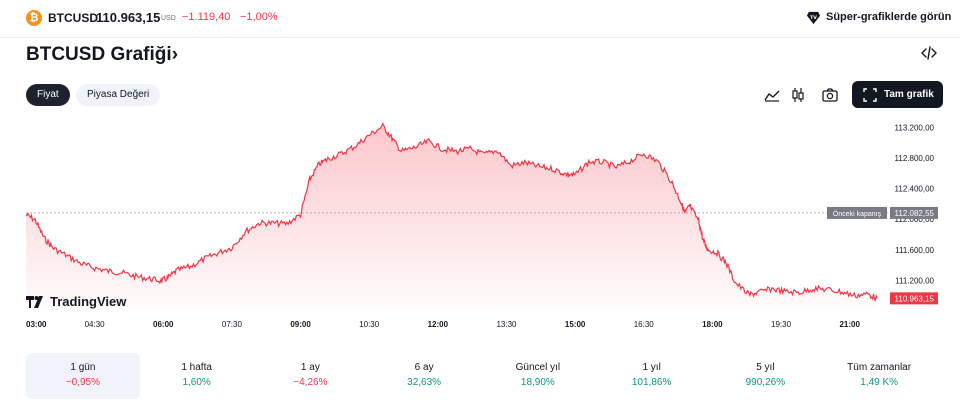 This screenshot has height=414, width=960. Describe the element at coordinates (798, 95) in the screenshot. I see `candlestick-icon` at that location.